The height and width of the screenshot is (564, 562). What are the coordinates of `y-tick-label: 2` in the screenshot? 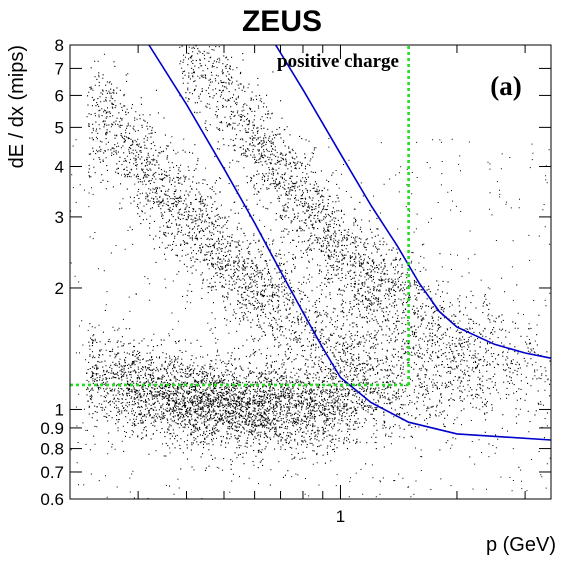 It's located at (59, 288).